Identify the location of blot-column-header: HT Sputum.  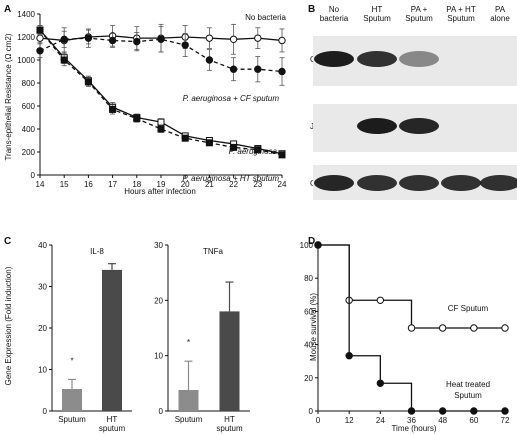
(377, 14).